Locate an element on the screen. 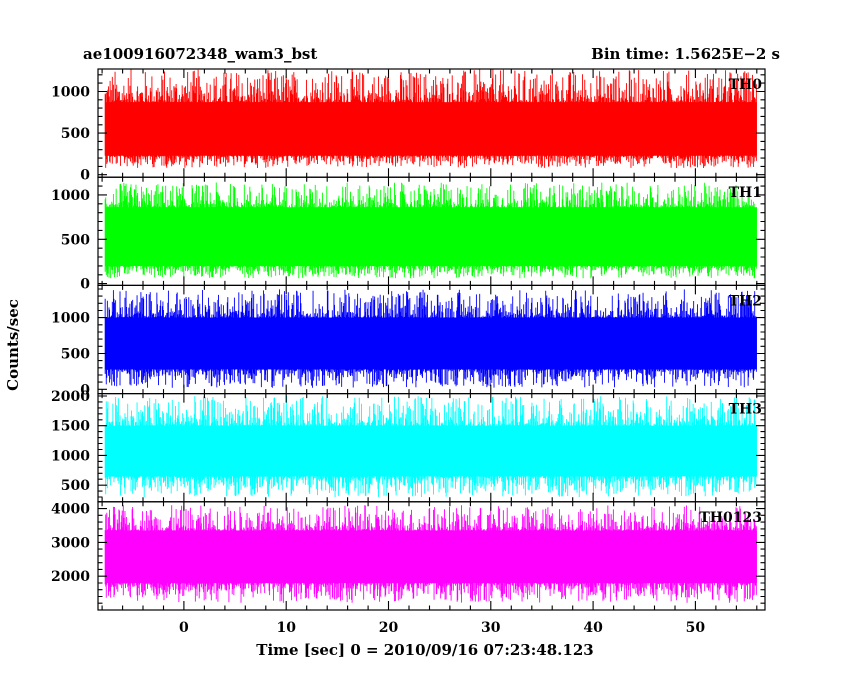  panel-th0123: 2000 3000 4000 TH0123 is located at coordinates (408, 556).